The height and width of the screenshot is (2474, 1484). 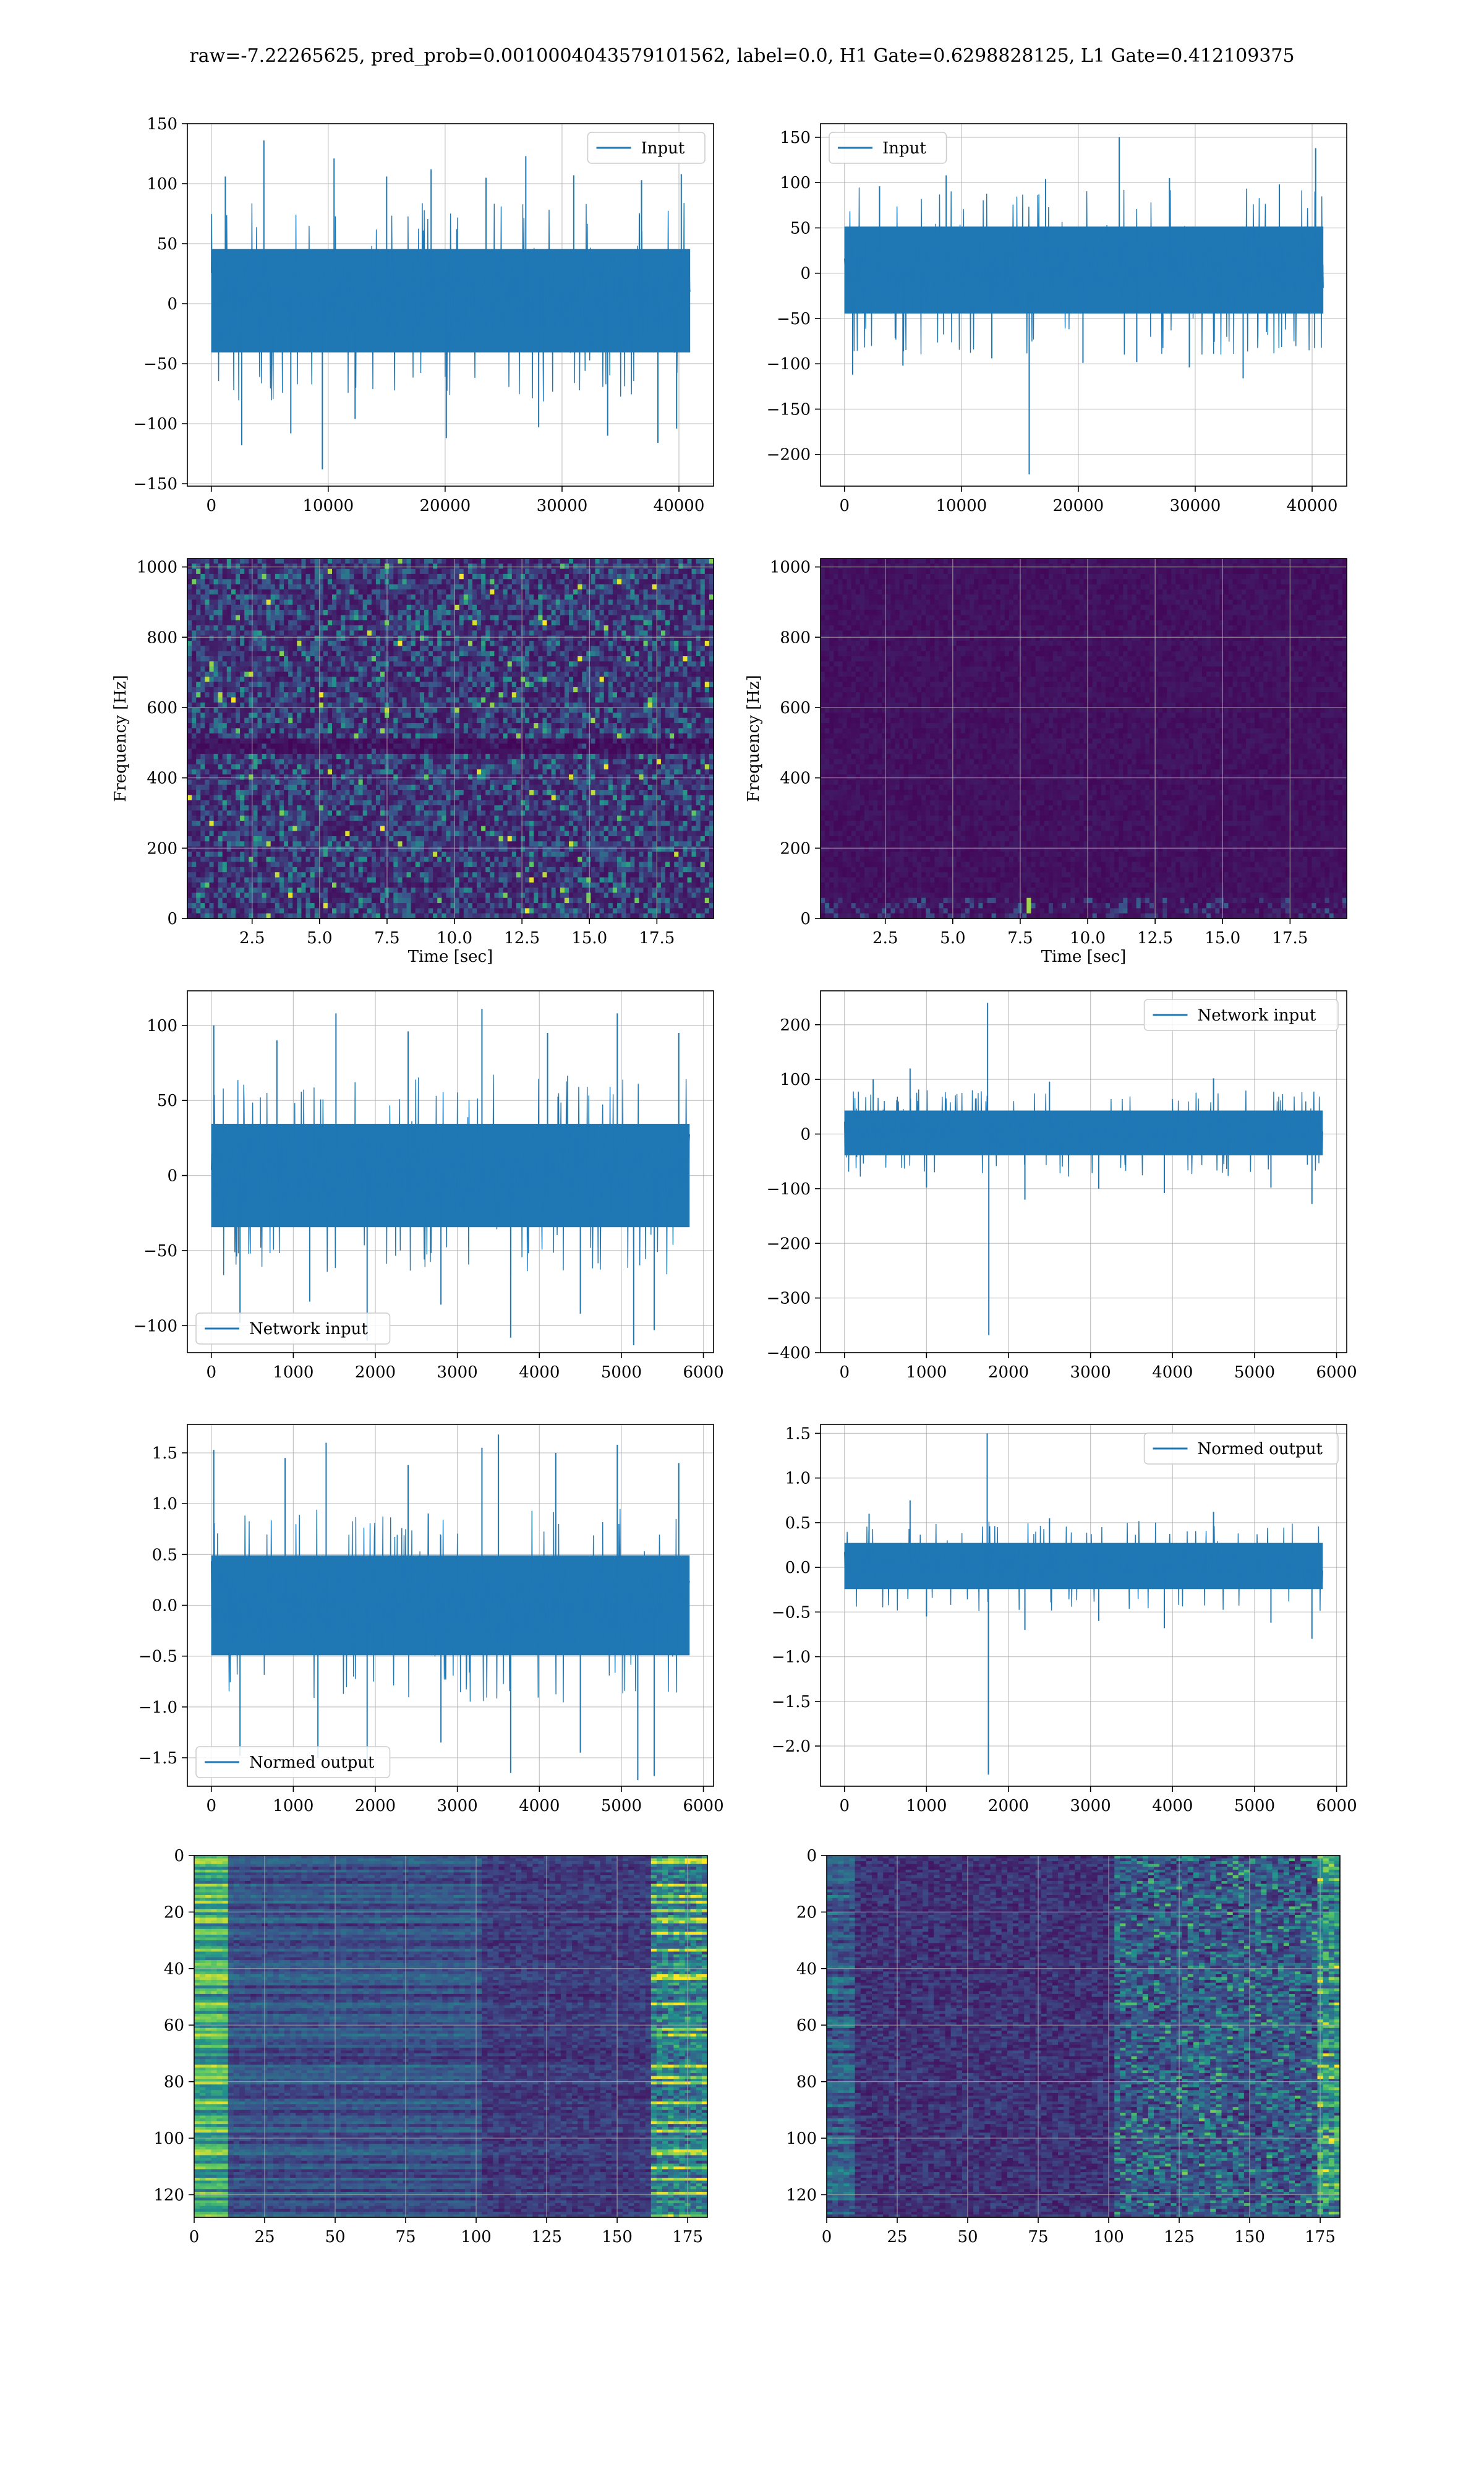 I want to click on plot-frame, so click(x=1084, y=1605).